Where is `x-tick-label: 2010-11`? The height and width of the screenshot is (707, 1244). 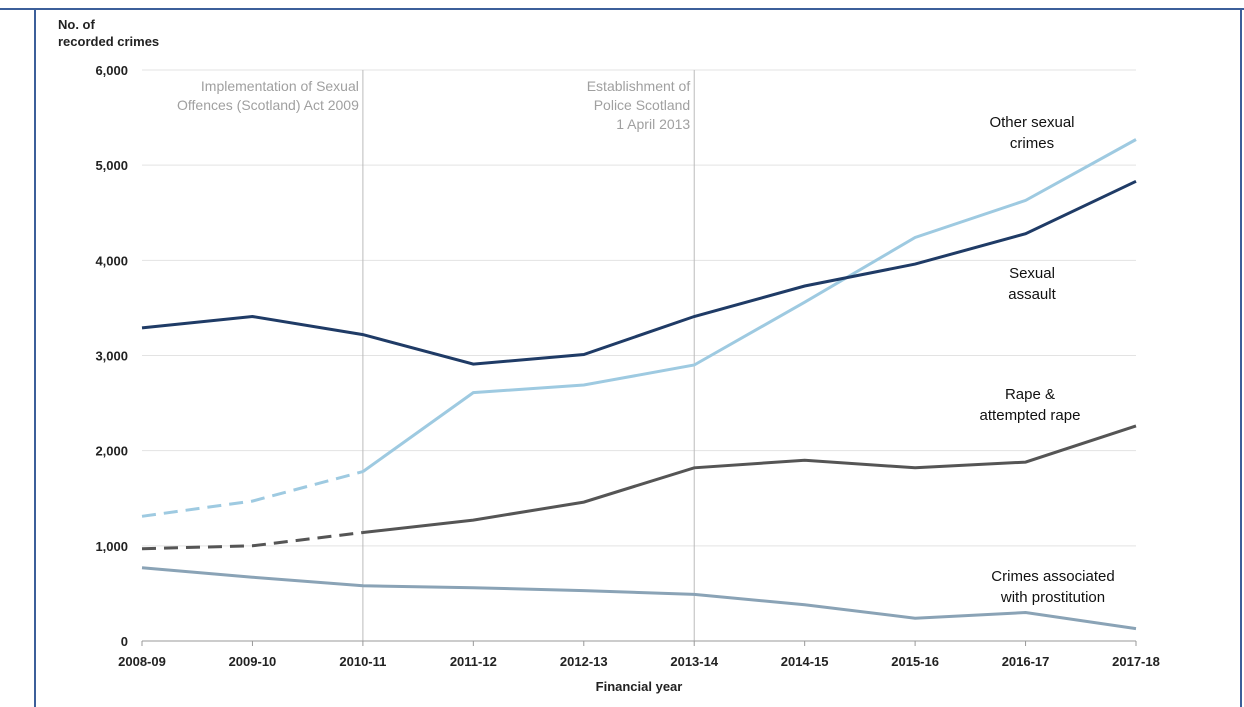 x-tick-label: 2010-11 is located at coordinates (362, 661).